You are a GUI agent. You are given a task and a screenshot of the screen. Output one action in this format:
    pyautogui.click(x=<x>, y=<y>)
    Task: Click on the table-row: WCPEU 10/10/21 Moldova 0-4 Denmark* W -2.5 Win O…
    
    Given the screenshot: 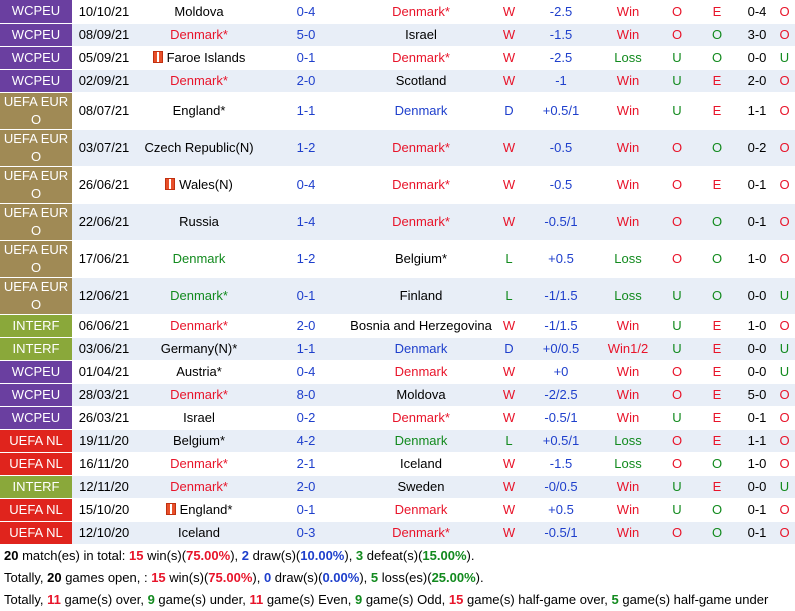 What is the action you would take?
    pyautogui.click(x=397, y=12)
    